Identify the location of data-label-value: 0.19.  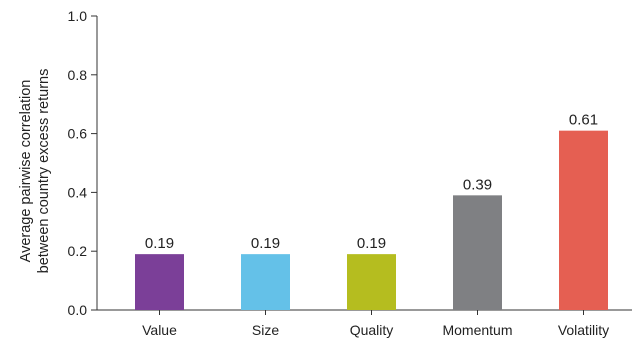
(159, 243).